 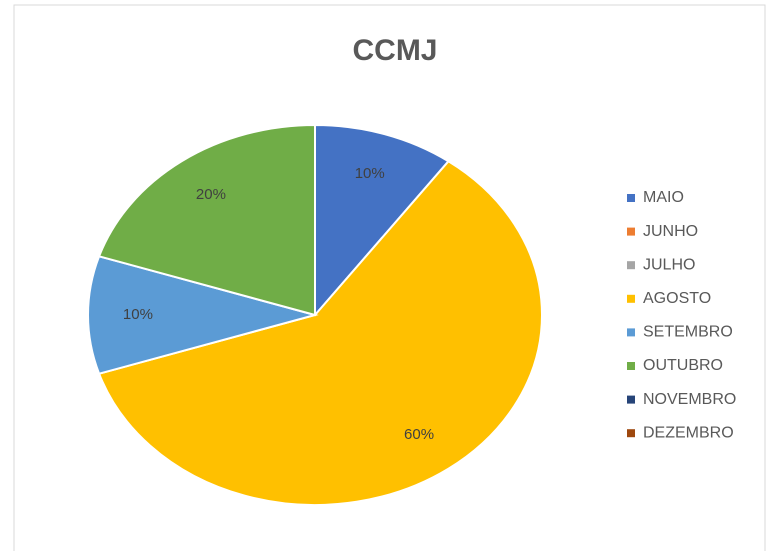 What do you see at coordinates (677, 298) in the screenshot?
I see `legend-label: AGOSTO` at bounding box center [677, 298].